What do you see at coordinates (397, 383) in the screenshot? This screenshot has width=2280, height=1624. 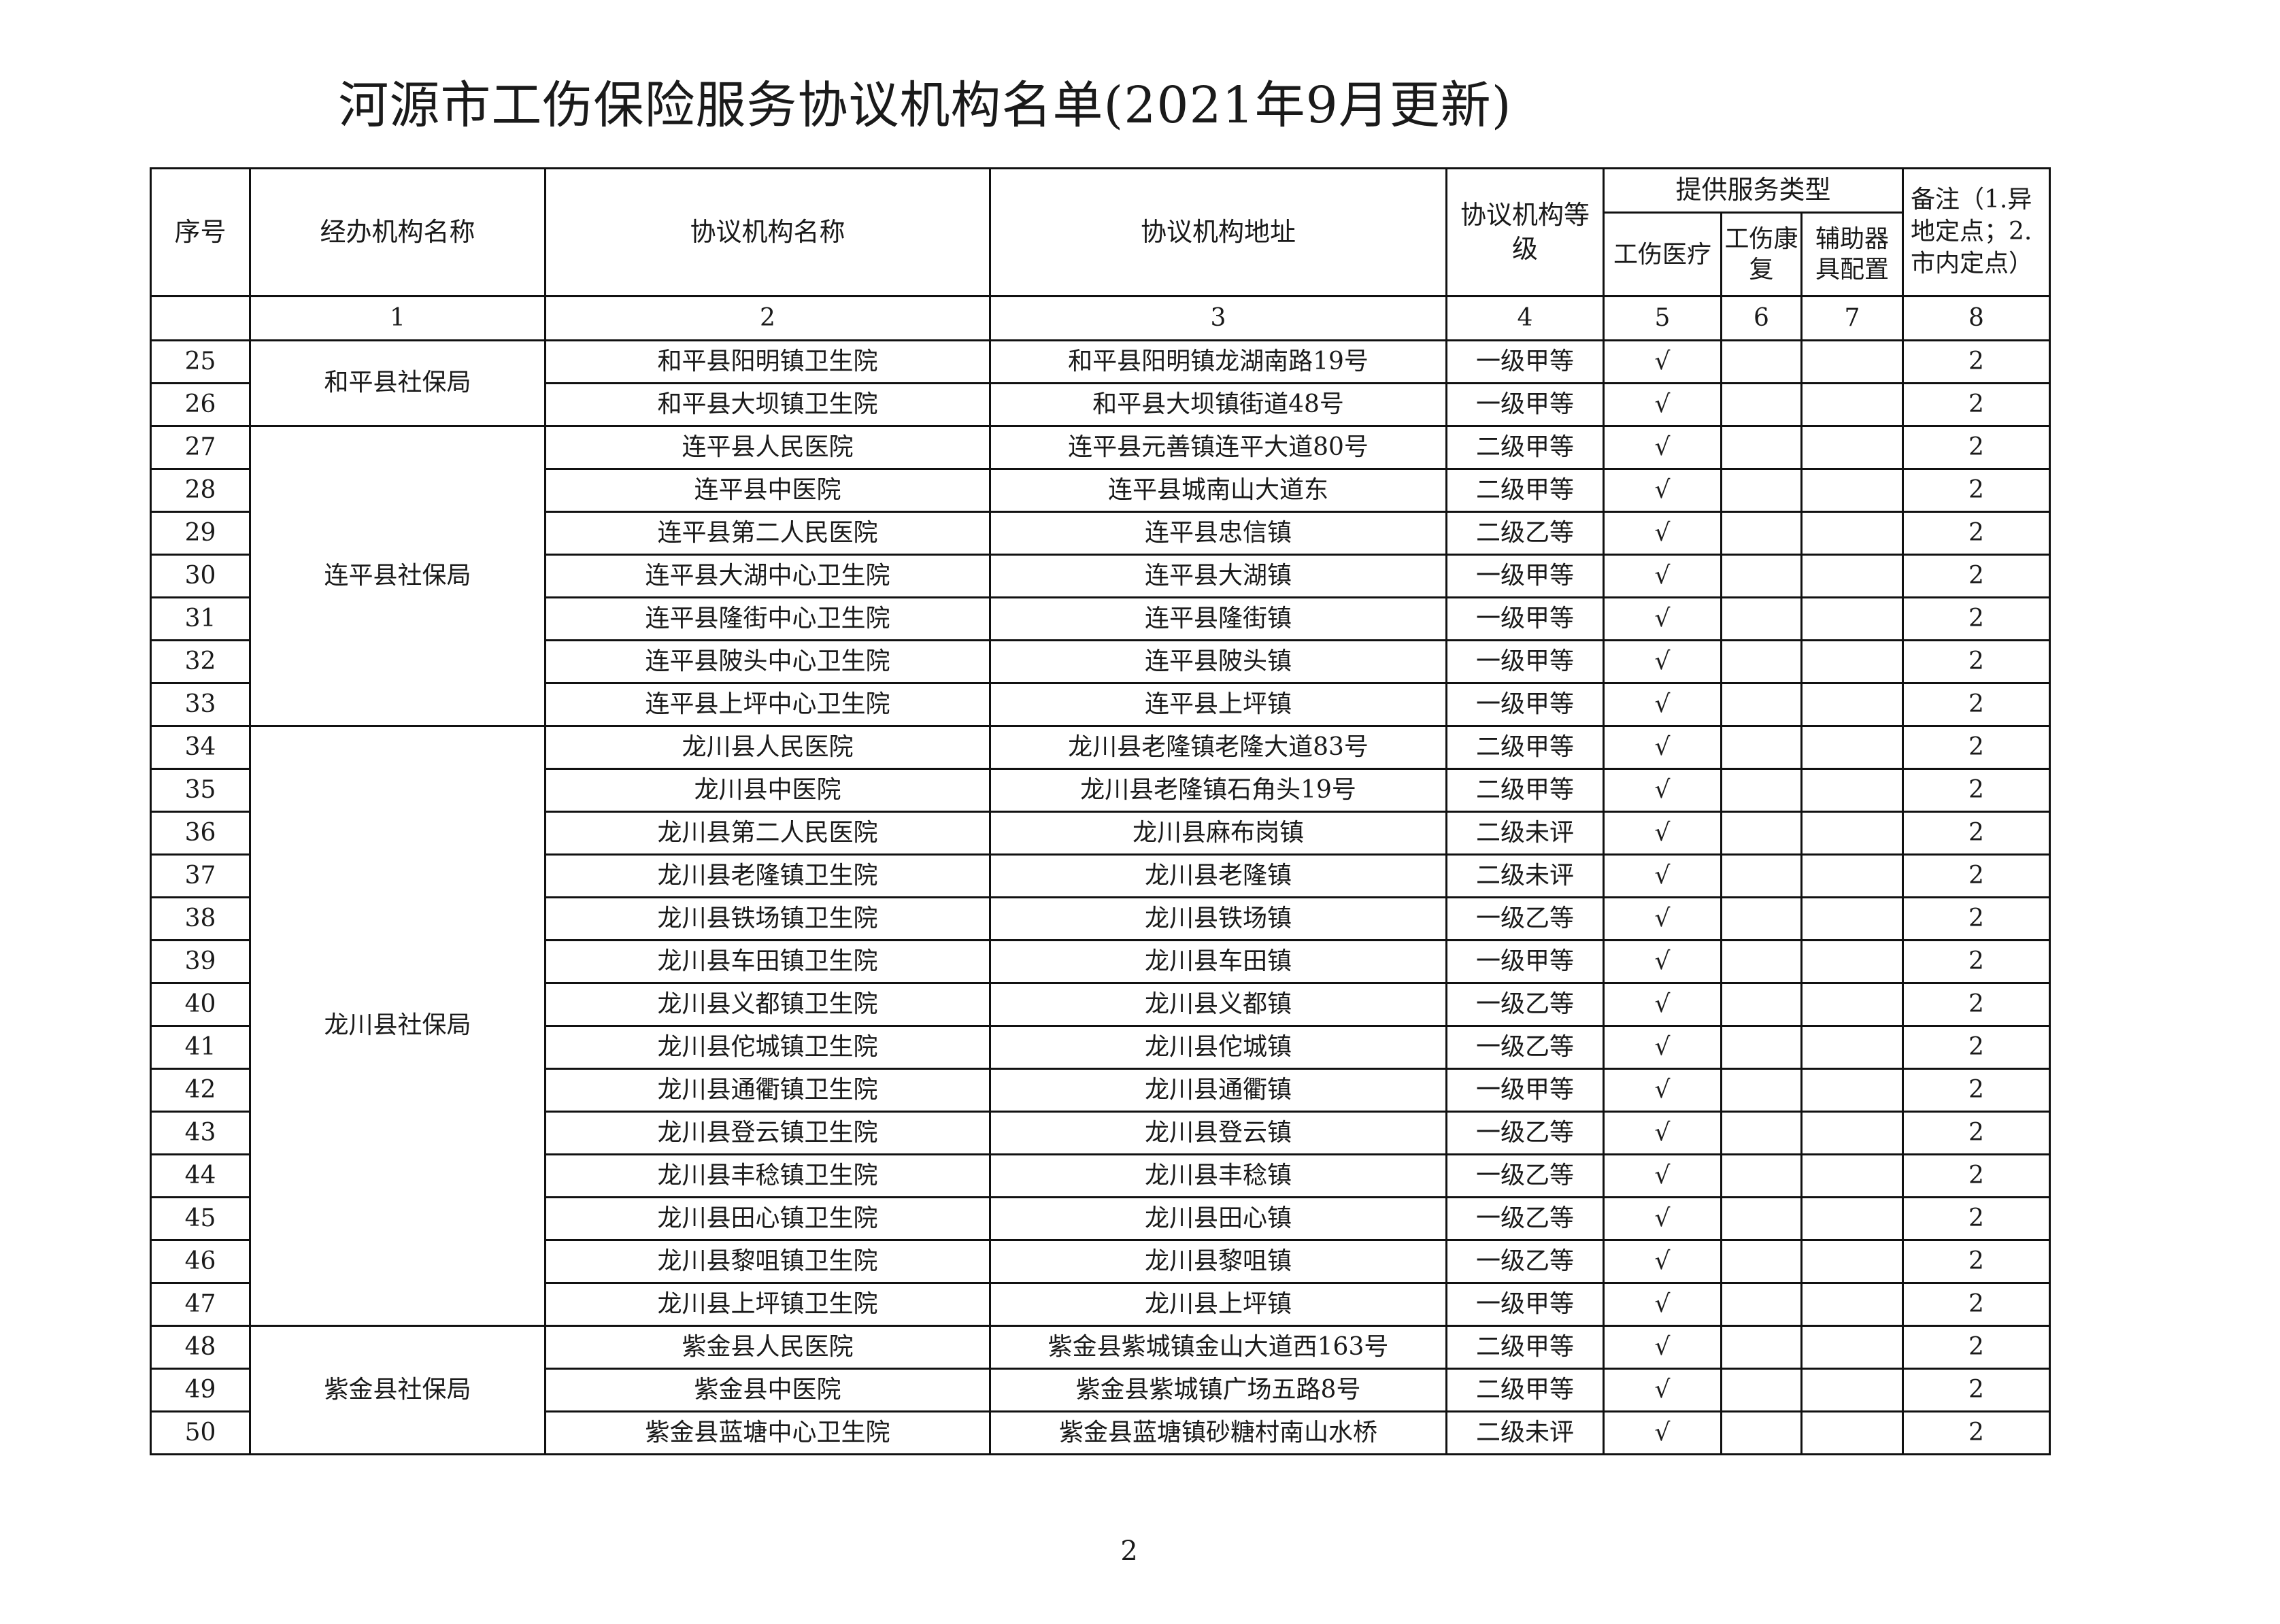 I see `agency-cell: 和平县社保局` at bounding box center [397, 383].